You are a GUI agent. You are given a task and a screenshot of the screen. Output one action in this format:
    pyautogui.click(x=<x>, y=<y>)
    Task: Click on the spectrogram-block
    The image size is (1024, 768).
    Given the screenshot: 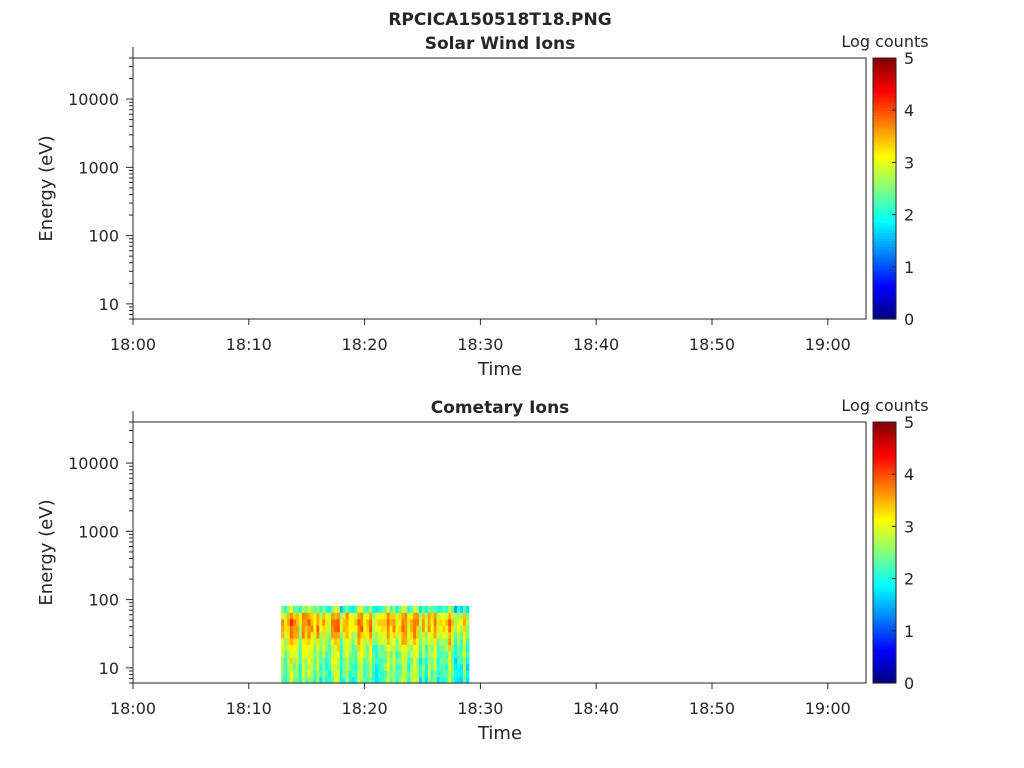 What is the action you would take?
    pyautogui.click(x=375, y=644)
    